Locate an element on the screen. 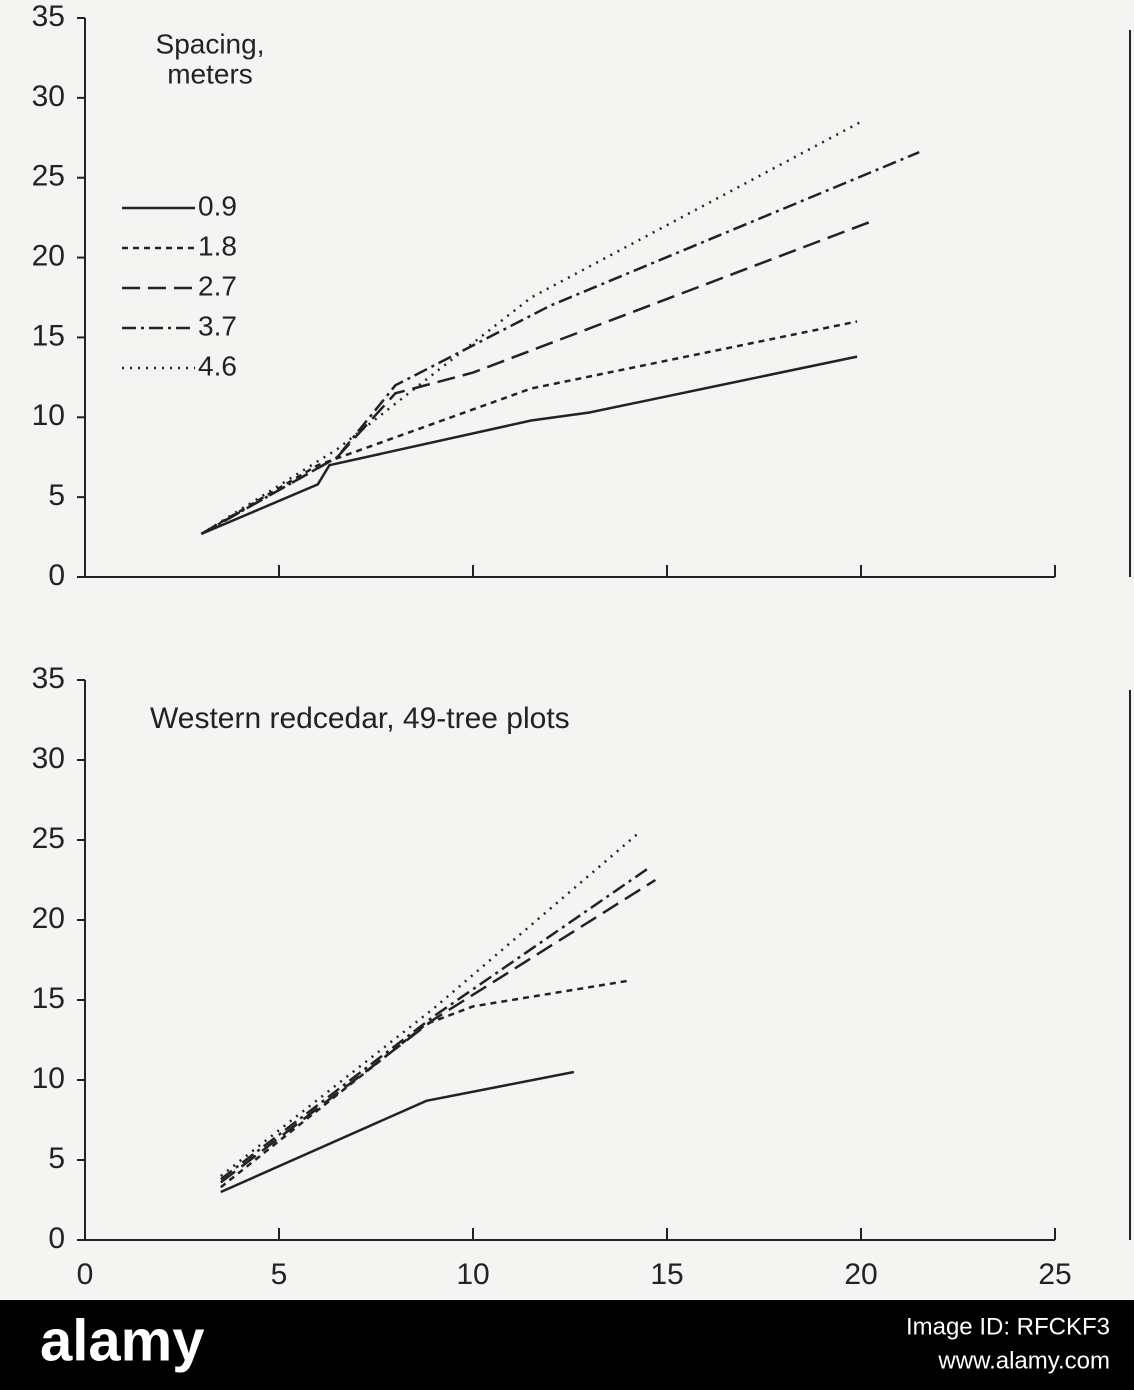  watermark-id: Image ID: RFCKF3 is located at coordinates (1008, 1326).